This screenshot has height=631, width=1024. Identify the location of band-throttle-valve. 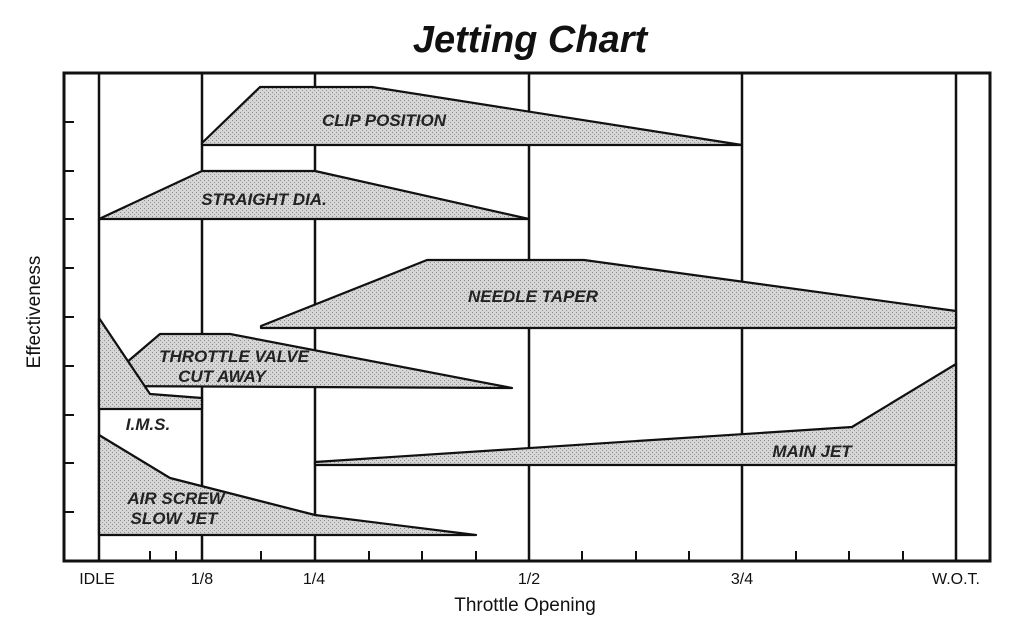
(305, 361).